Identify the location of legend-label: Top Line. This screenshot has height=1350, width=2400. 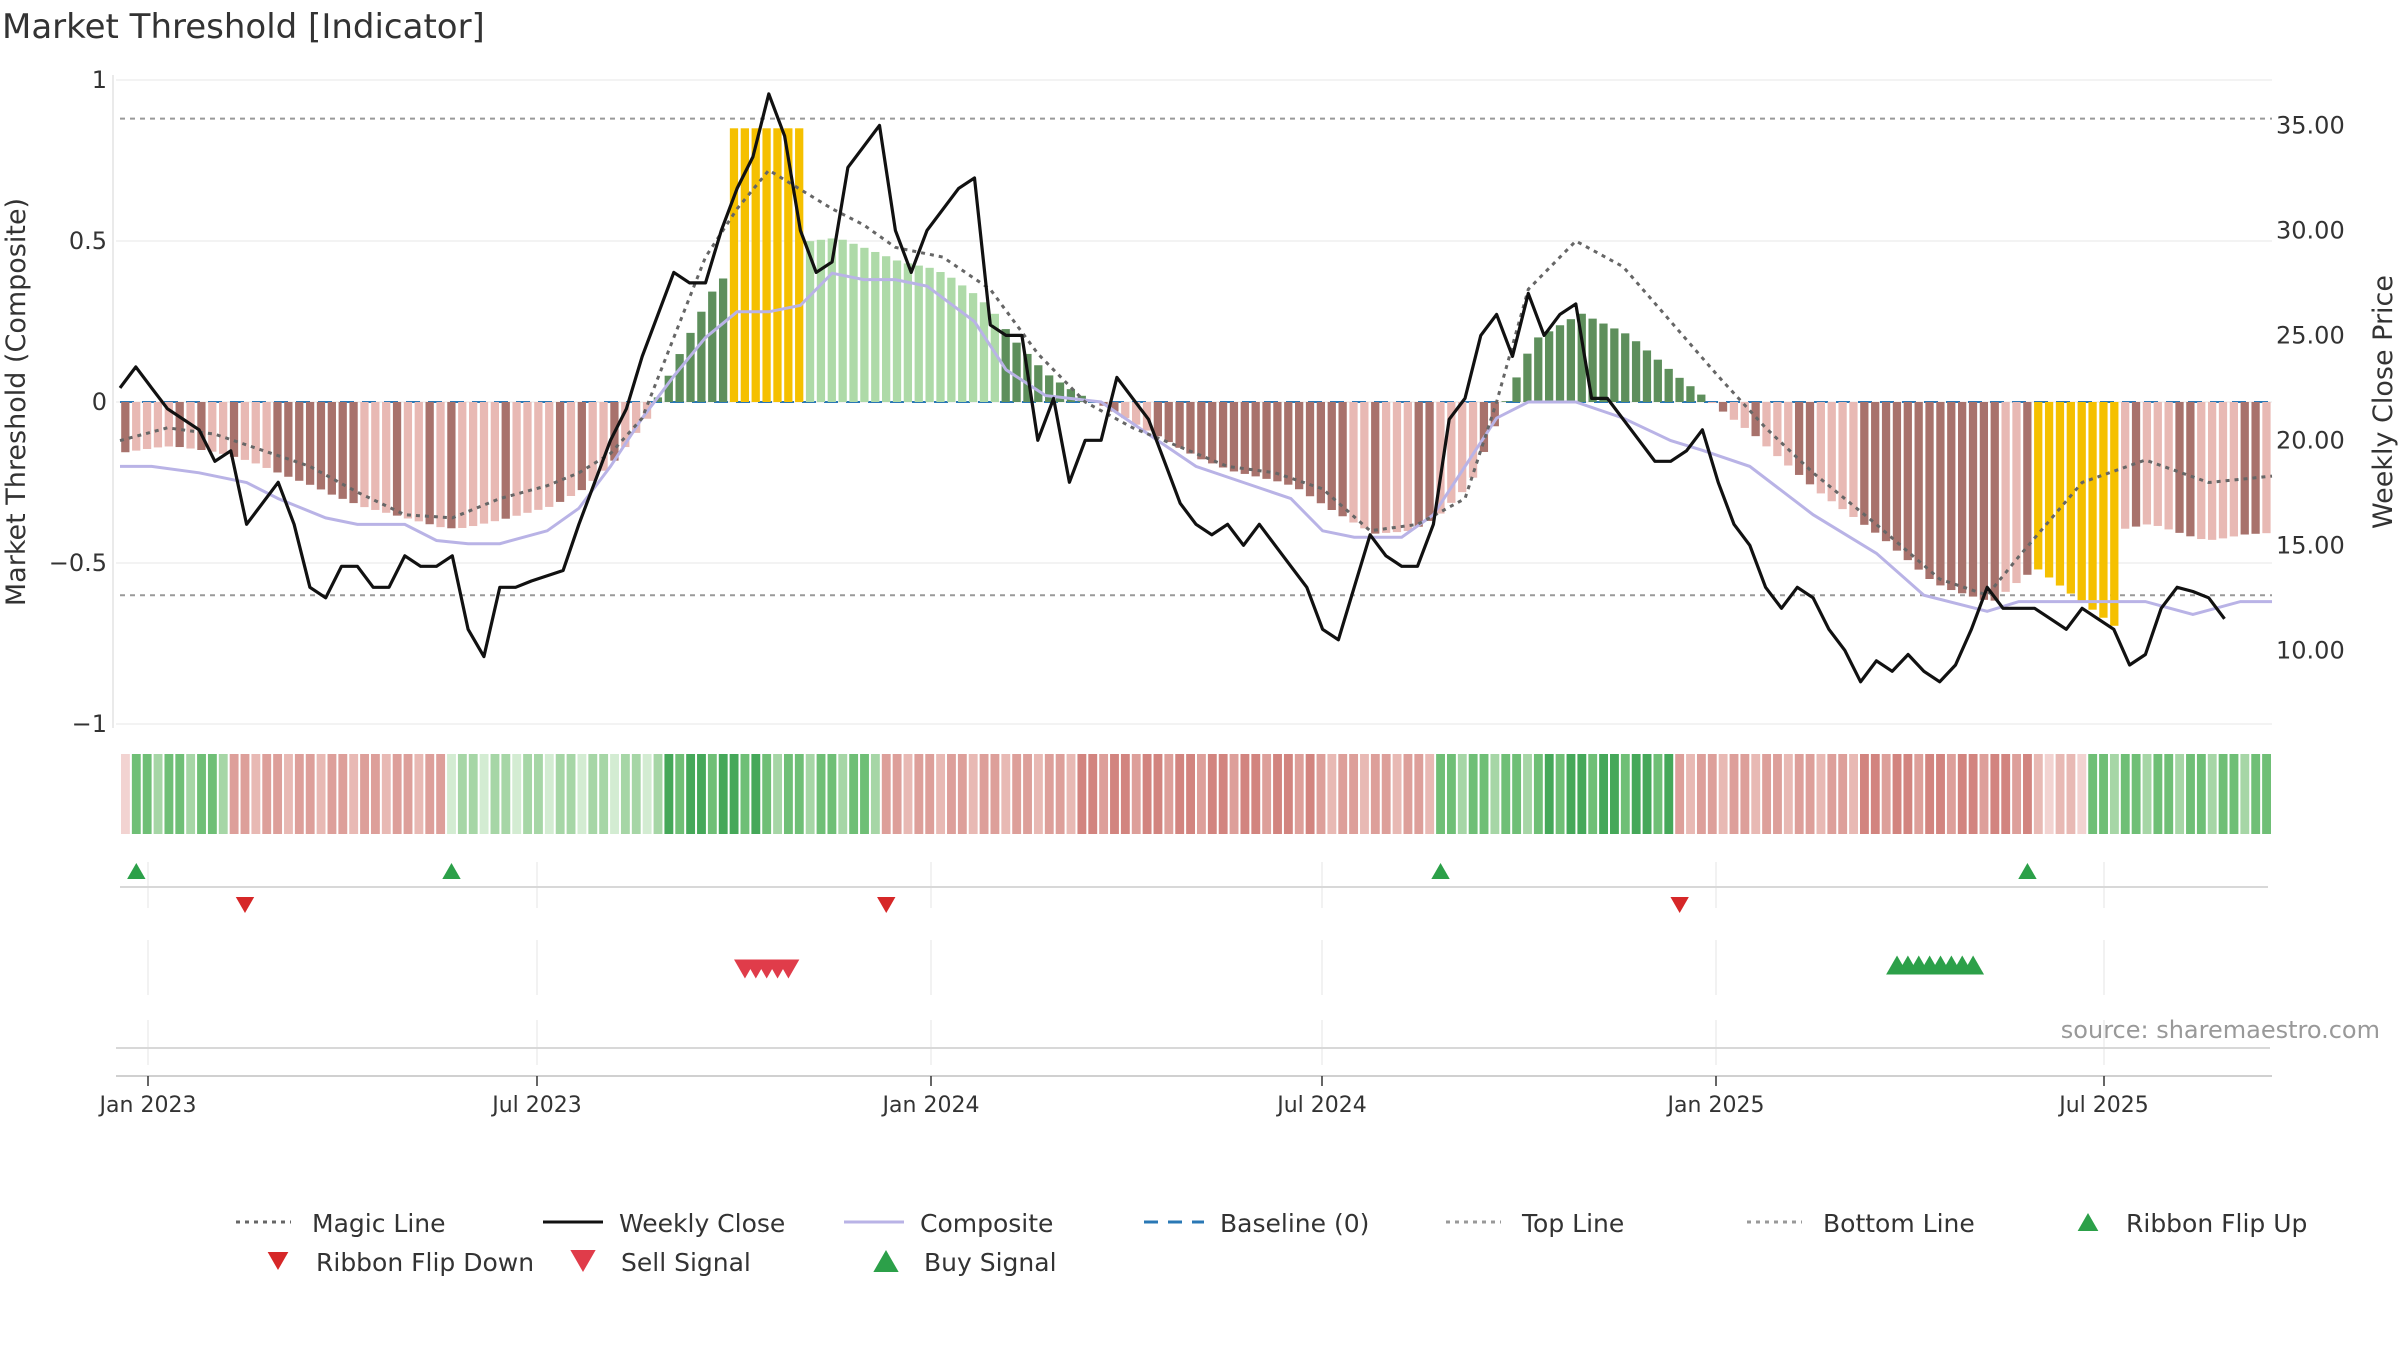
(1572, 1223).